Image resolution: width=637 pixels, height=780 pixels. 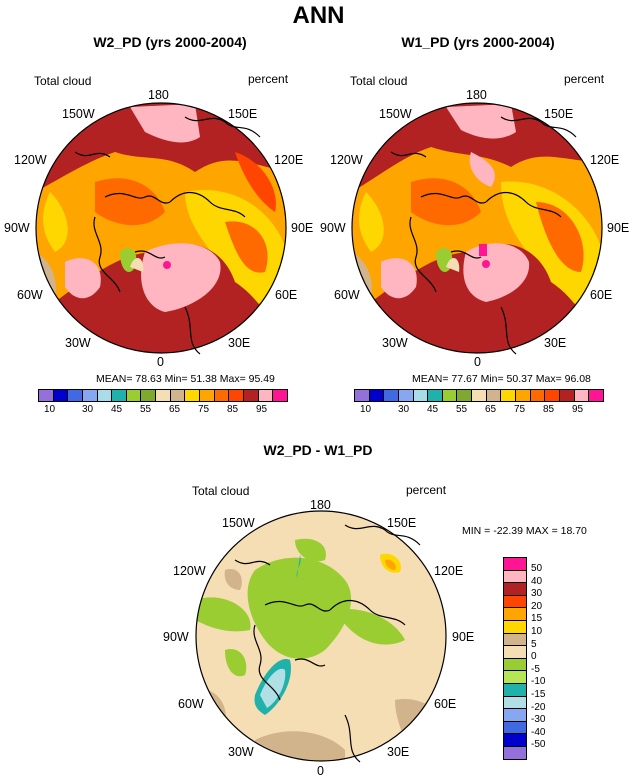 I want to click on panel2-lon-60e: 60E, so click(x=601, y=295).